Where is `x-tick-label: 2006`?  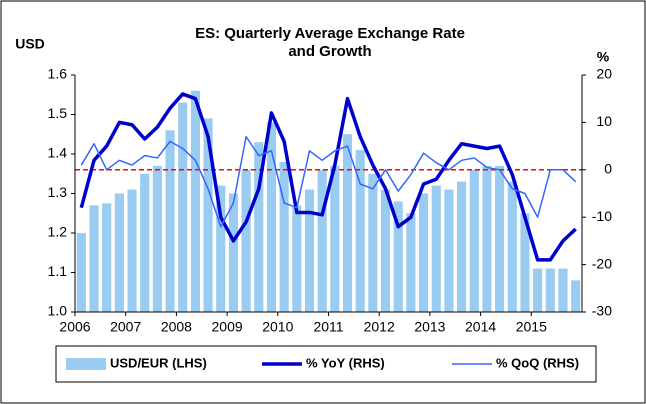
x-tick-label: 2006 is located at coordinates (74, 327).